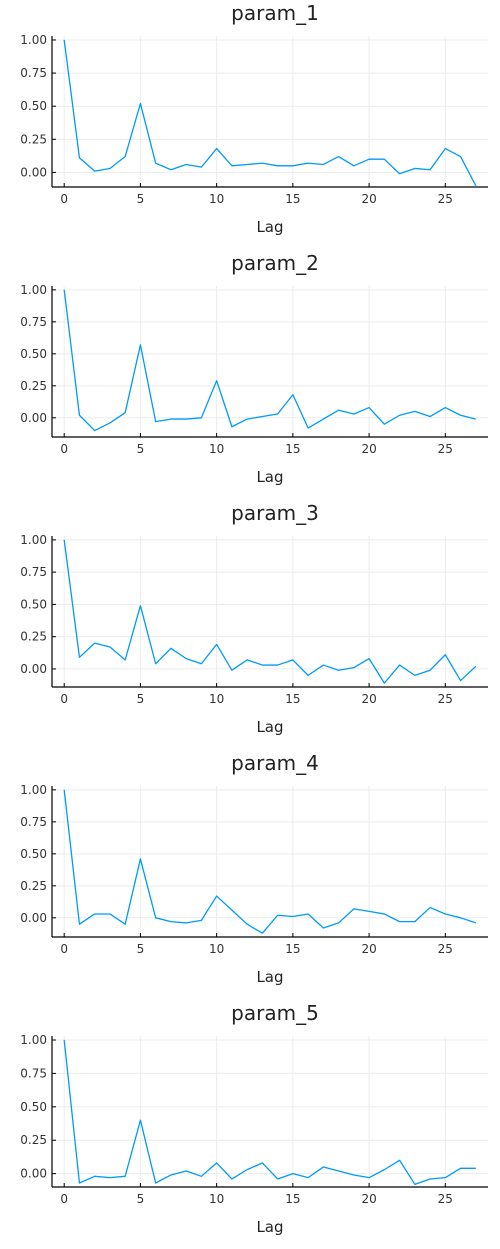 This screenshot has height=1249, width=500. What do you see at coordinates (275, 763) in the screenshot?
I see `chart-title: param_4` at bounding box center [275, 763].